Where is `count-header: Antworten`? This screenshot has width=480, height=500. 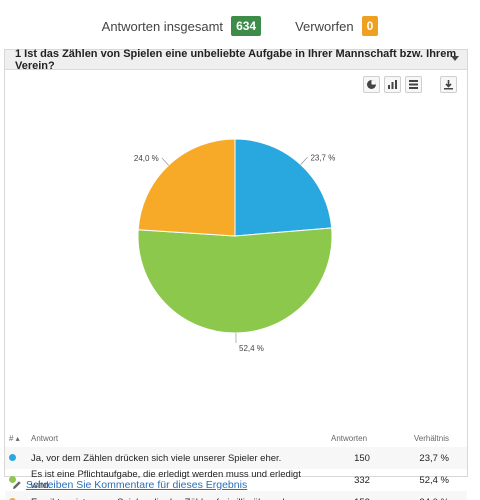
count-header: Antworten is located at coordinates (349, 438).